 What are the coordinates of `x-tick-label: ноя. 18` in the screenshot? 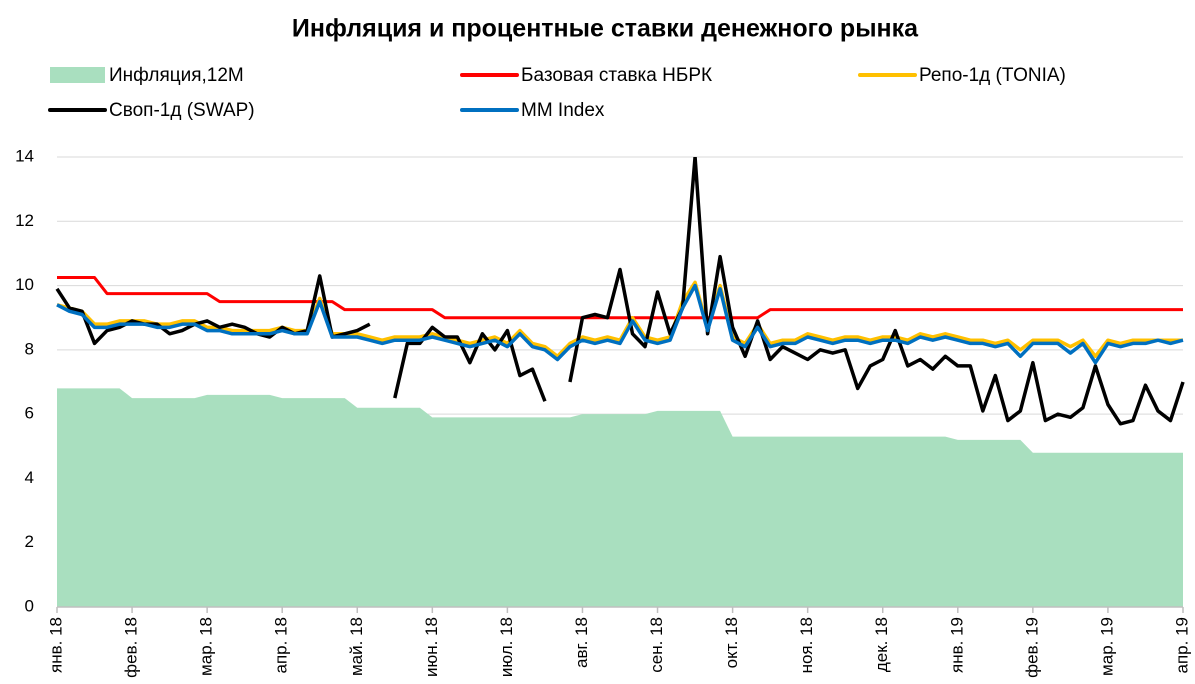 It's located at (806, 645).